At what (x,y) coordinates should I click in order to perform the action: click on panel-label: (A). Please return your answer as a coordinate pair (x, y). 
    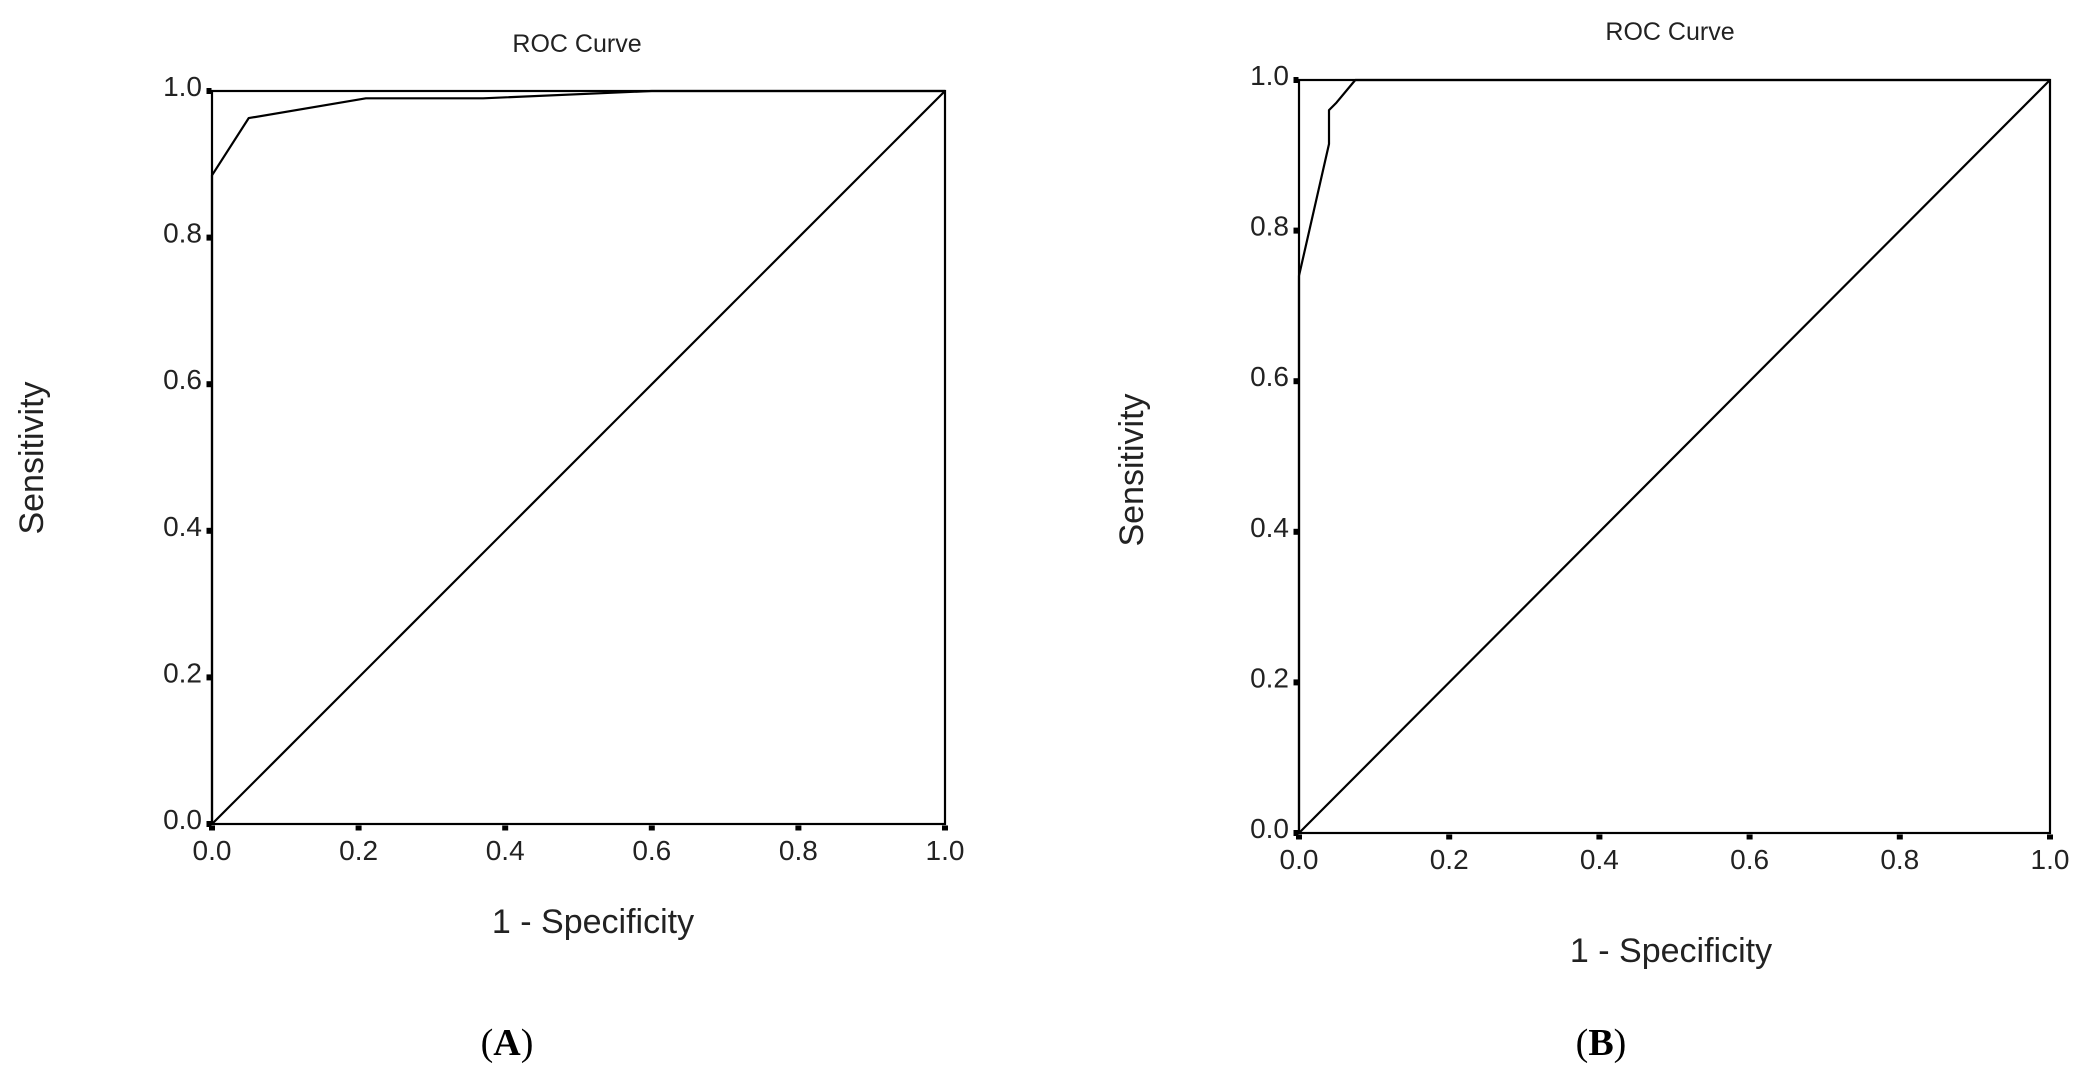
    Looking at the image, I should click on (507, 1043).